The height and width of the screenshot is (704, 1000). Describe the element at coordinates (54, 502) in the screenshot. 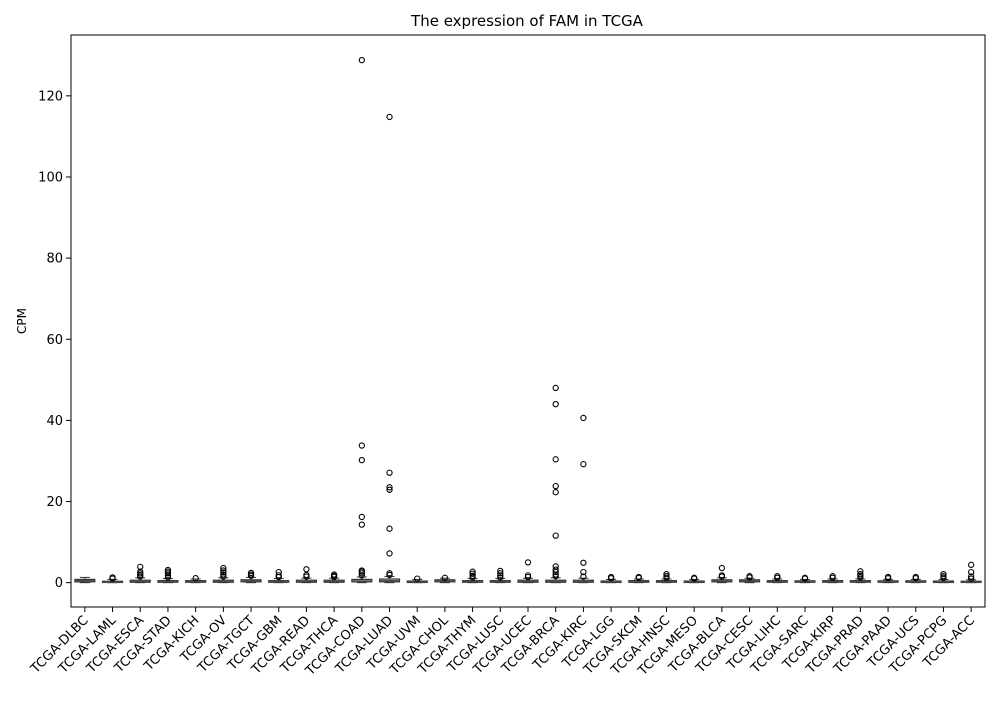

I see `y-tick-label: 20` at that location.